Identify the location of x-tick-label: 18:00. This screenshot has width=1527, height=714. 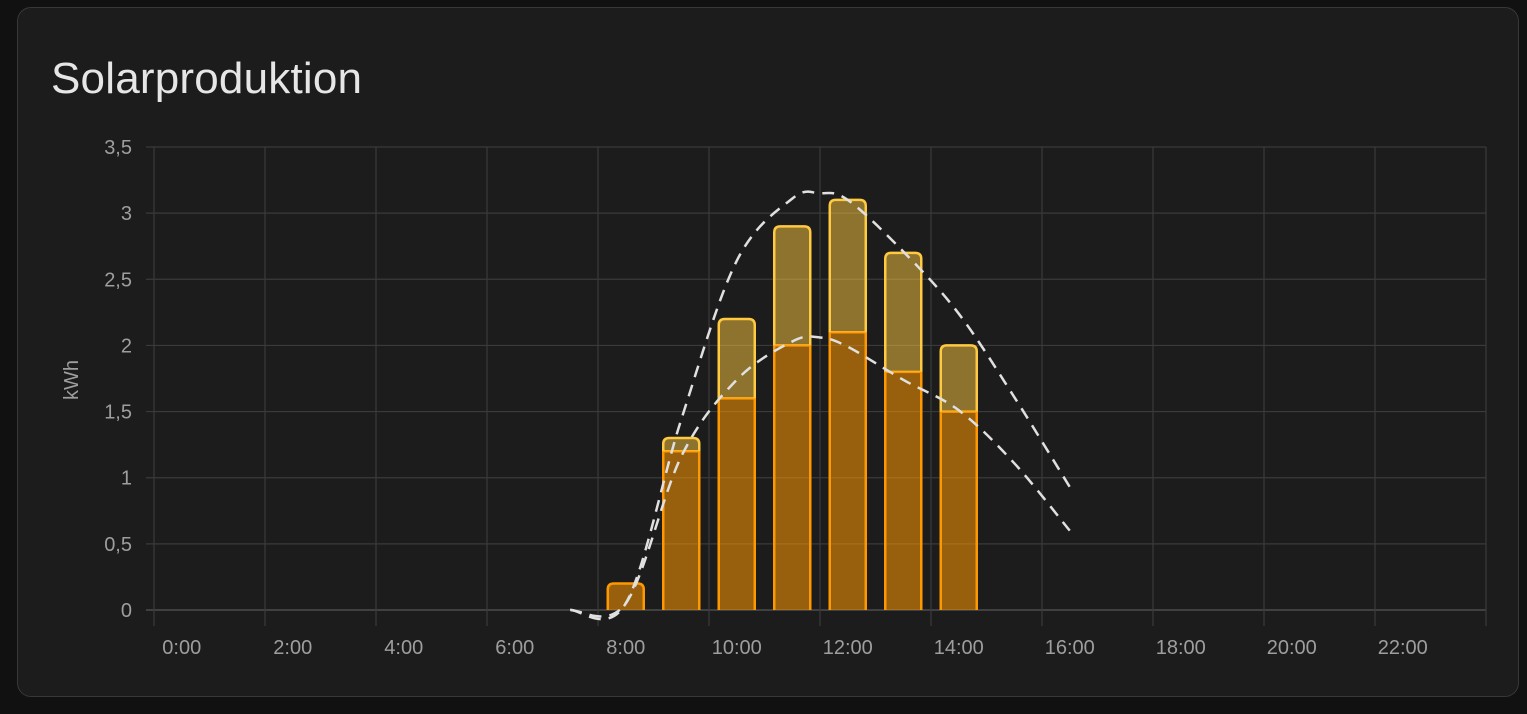
(1181, 648).